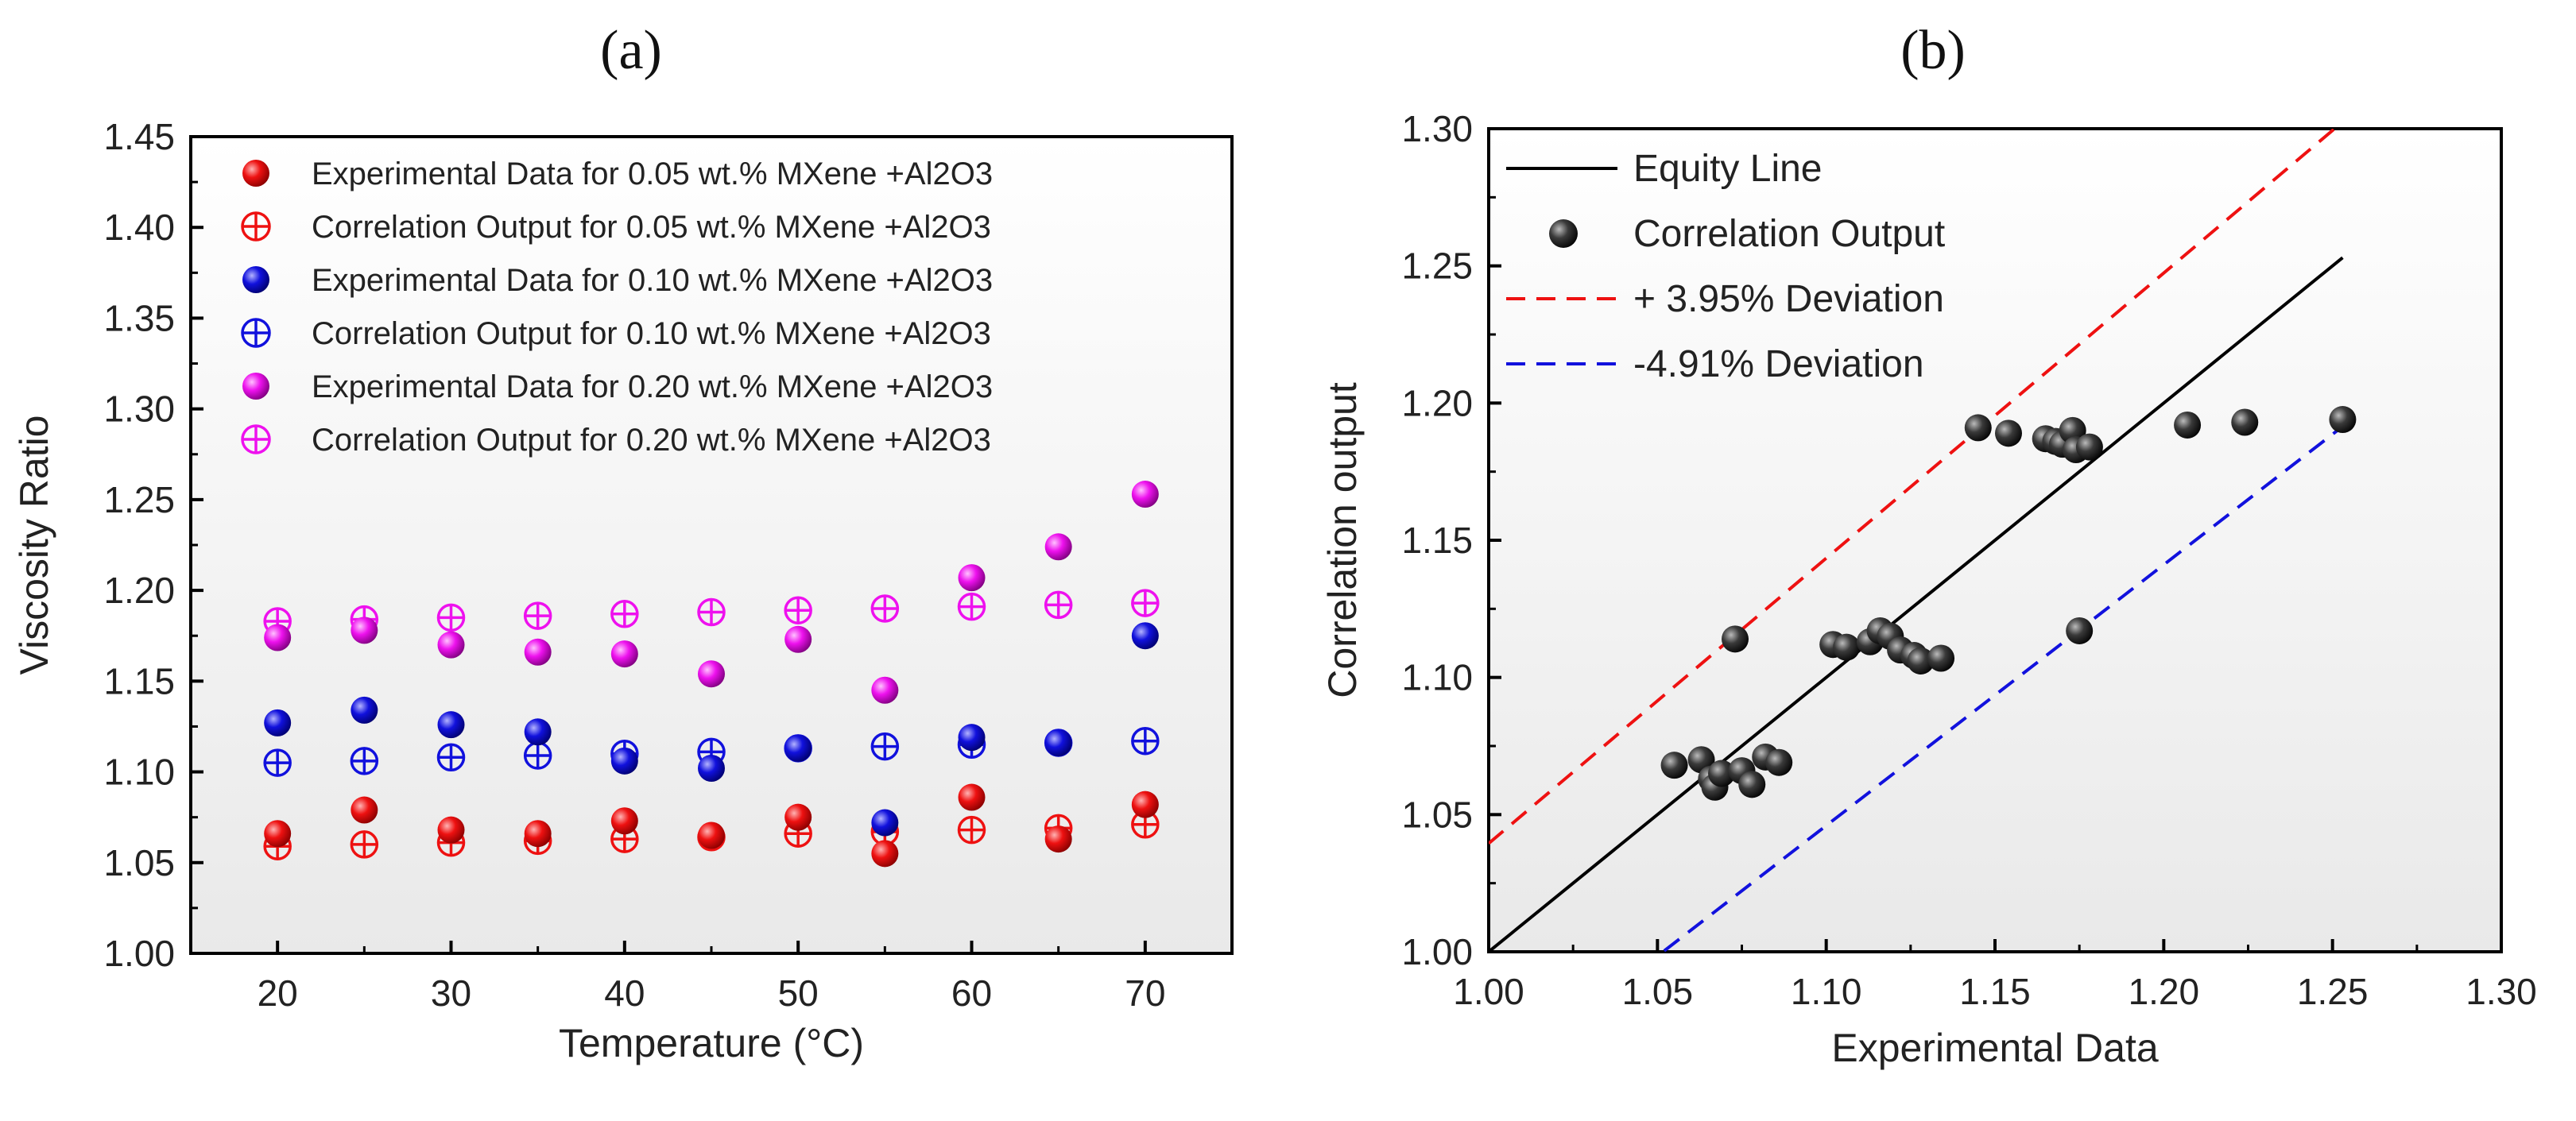 The width and height of the screenshot is (2576, 1121). What do you see at coordinates (139, 136) in the screenshot?
I see `panel-a-y-tick-label: 1.45` at bounding box center [139, 136].